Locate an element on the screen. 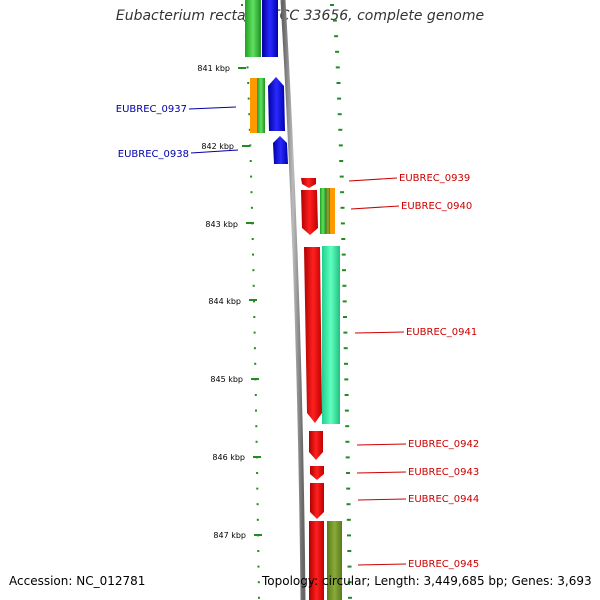 Image resolution: width=600 pixels, height=600 pixels. svg-text: EUBREC_0941 is located at coordinates (441, 332).